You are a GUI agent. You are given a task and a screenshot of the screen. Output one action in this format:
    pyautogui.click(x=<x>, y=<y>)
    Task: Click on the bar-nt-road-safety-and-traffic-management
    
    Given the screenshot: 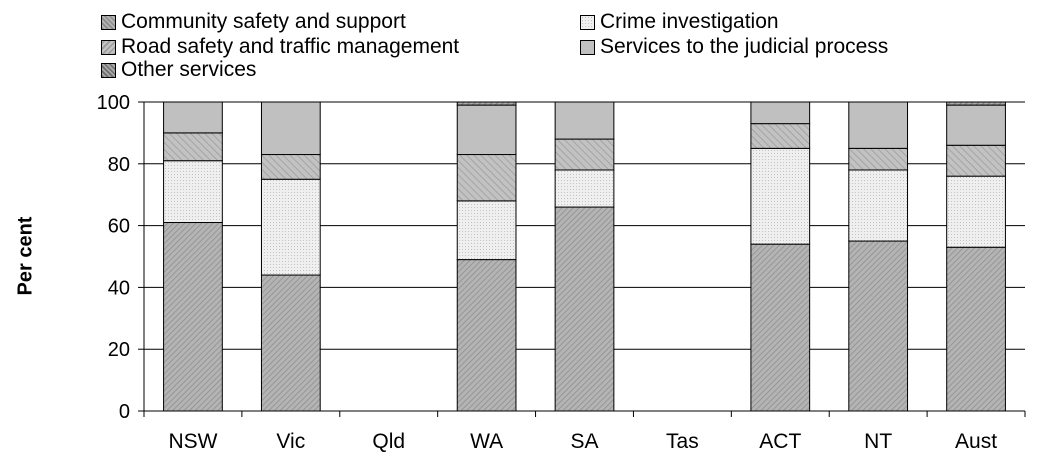 What is the action you would take?
    pyautogui.click(x=878, y=159)
    